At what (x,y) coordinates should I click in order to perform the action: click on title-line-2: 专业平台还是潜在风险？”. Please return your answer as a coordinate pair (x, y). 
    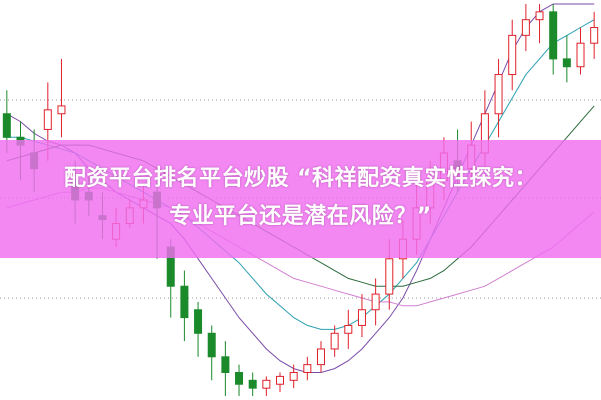
    Looking at the image, I should click on (300, 216).